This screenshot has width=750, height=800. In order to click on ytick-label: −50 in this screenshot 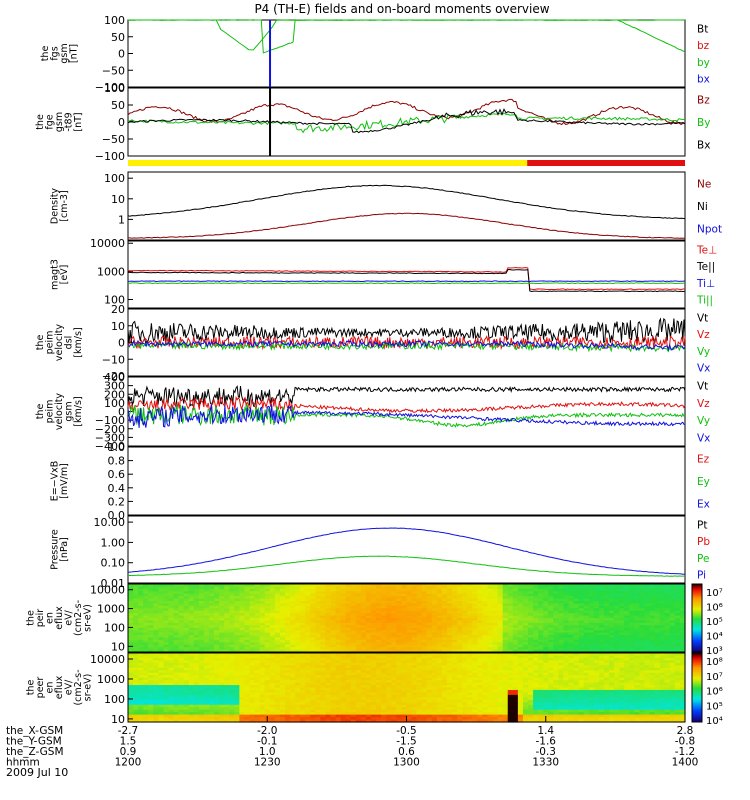, I will do `click(113, 139)`.